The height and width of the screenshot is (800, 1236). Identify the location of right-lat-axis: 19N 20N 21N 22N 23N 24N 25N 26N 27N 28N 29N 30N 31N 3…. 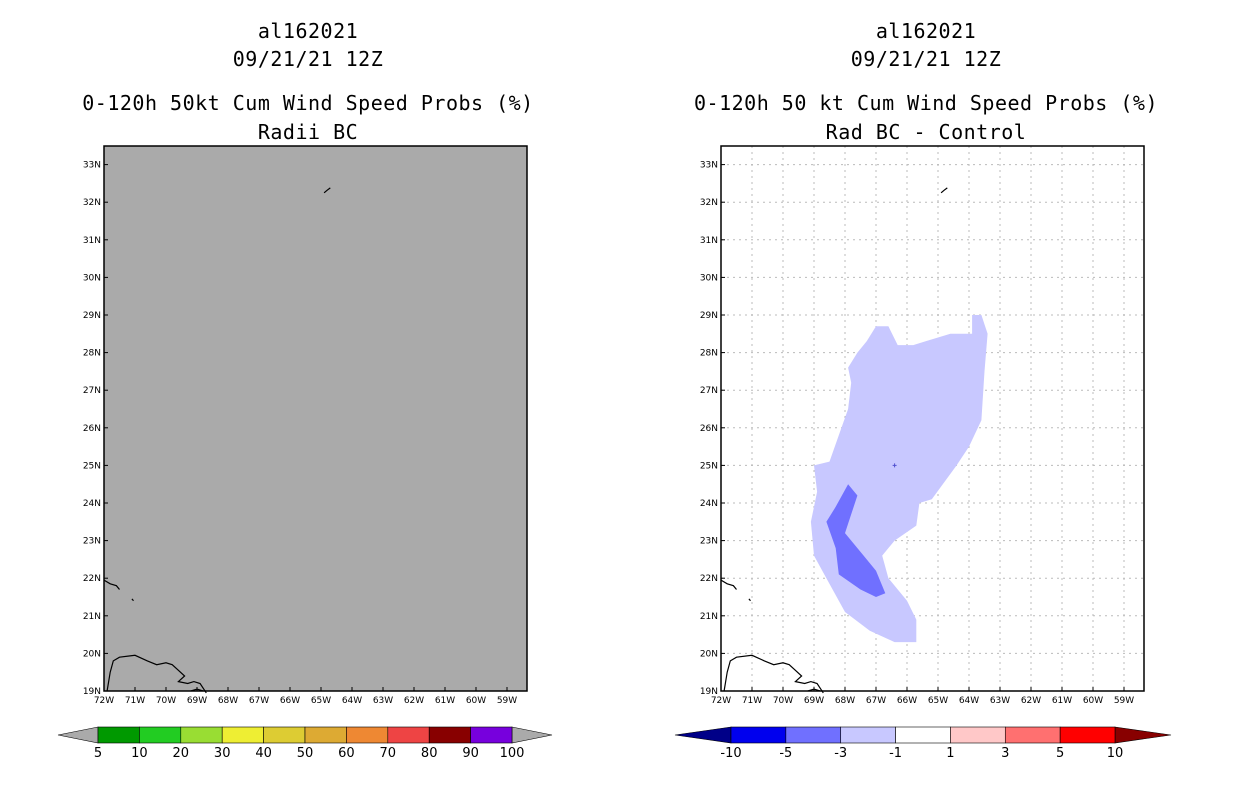
(712, 429).